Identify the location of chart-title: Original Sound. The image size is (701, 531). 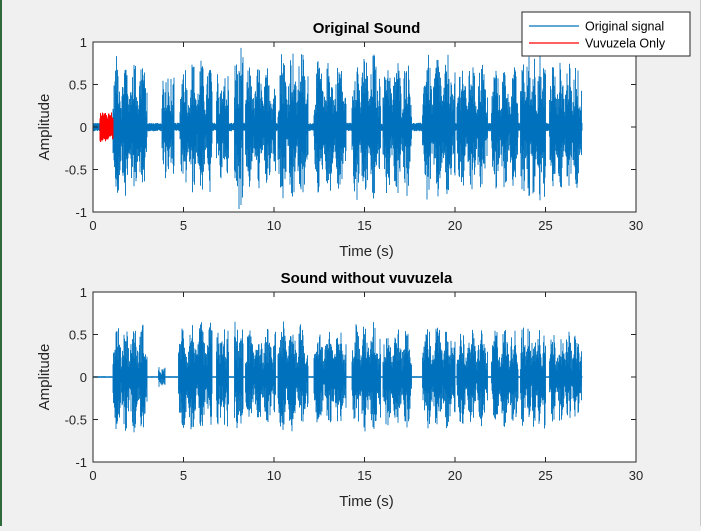
(367, 28).